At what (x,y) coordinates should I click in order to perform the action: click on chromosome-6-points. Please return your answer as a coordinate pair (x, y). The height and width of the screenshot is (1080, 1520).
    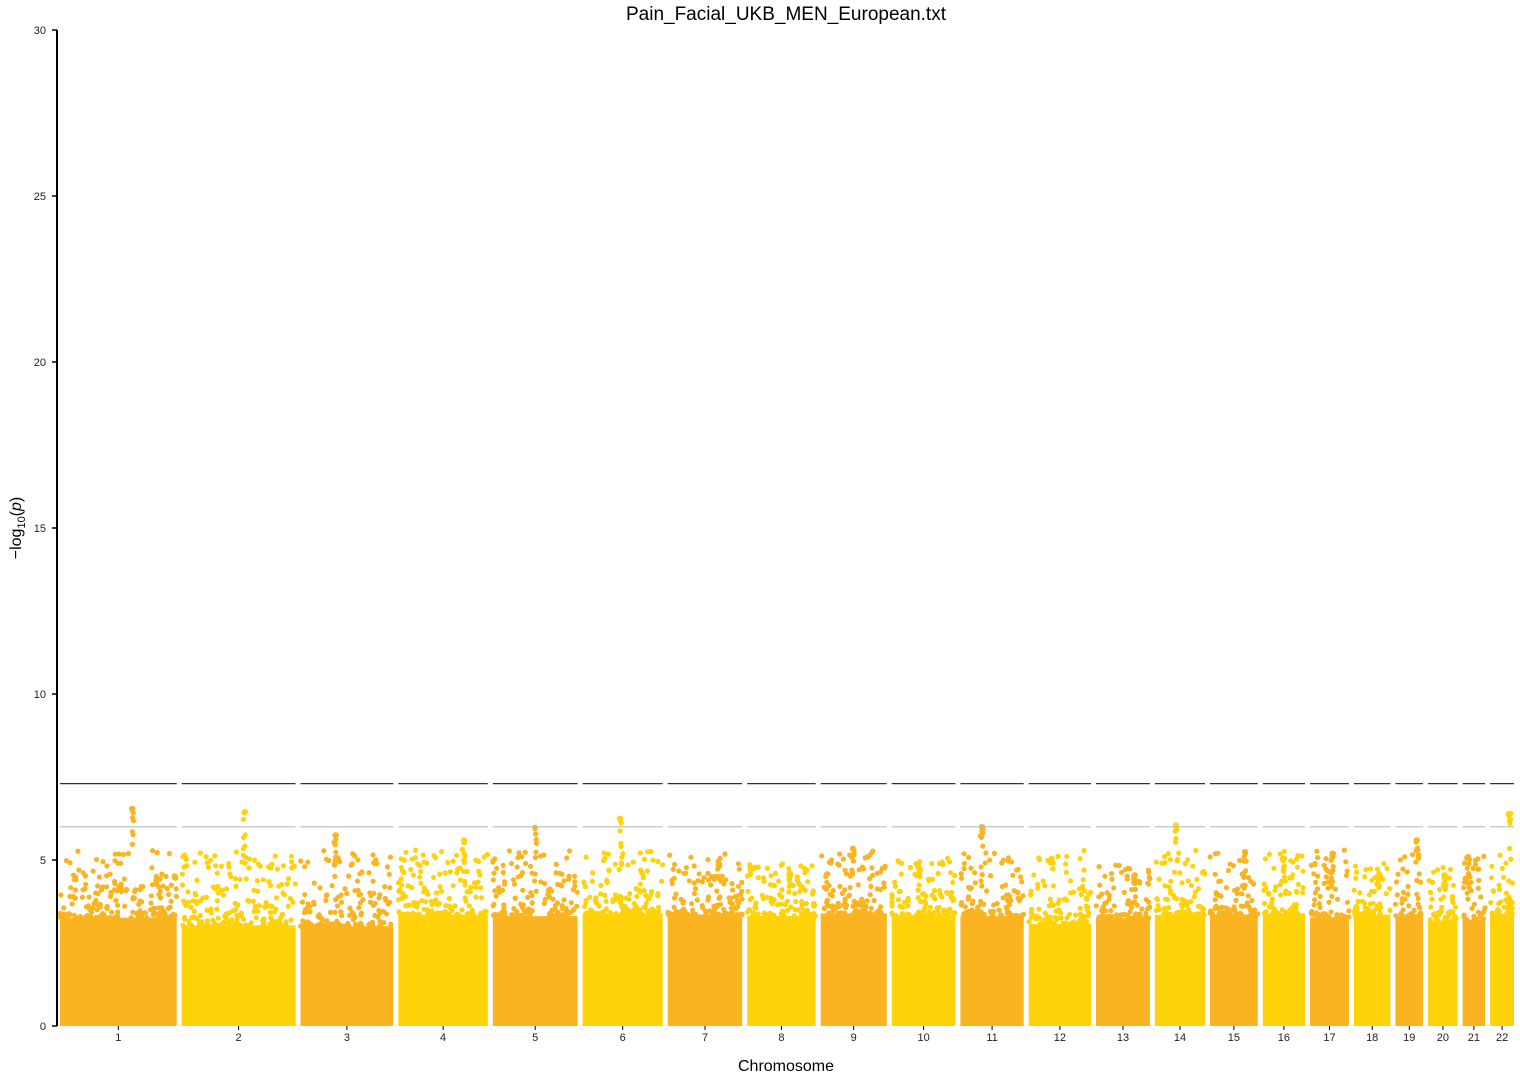
    Looking at the image, I should click on (623, 920).